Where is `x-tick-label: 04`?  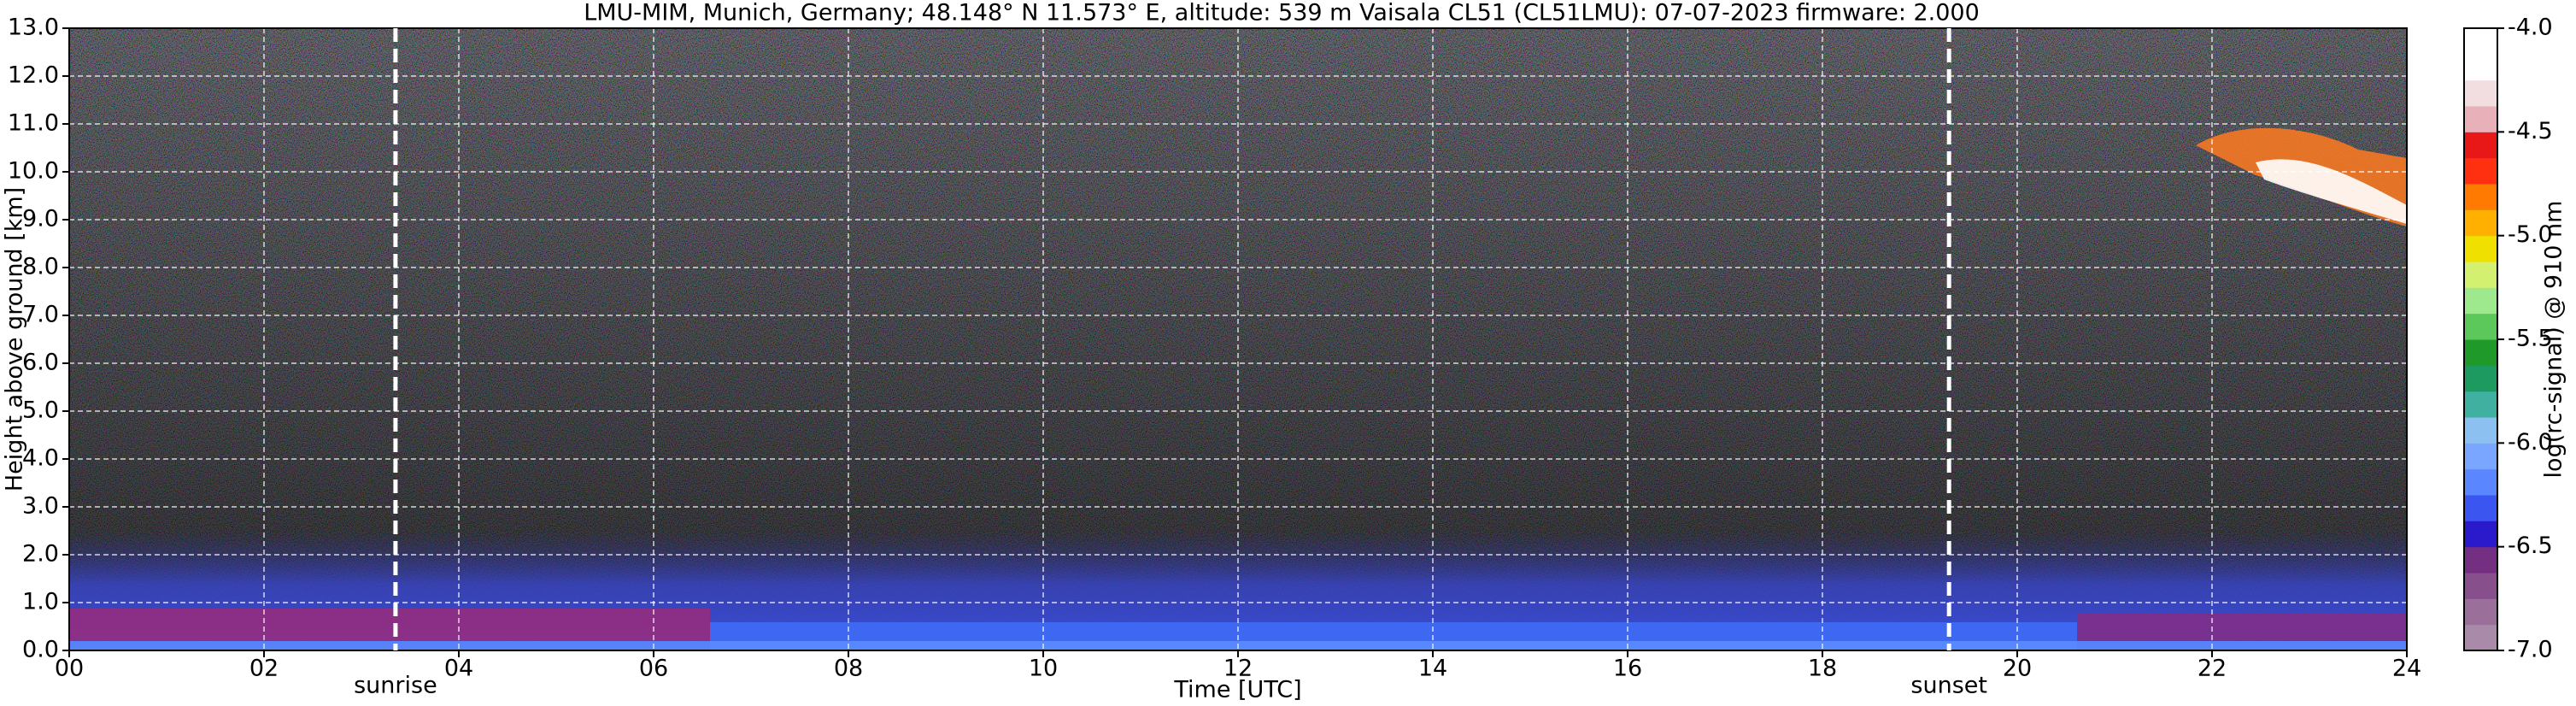 x-tick-label: 04 is located at coordinates (458, 669).